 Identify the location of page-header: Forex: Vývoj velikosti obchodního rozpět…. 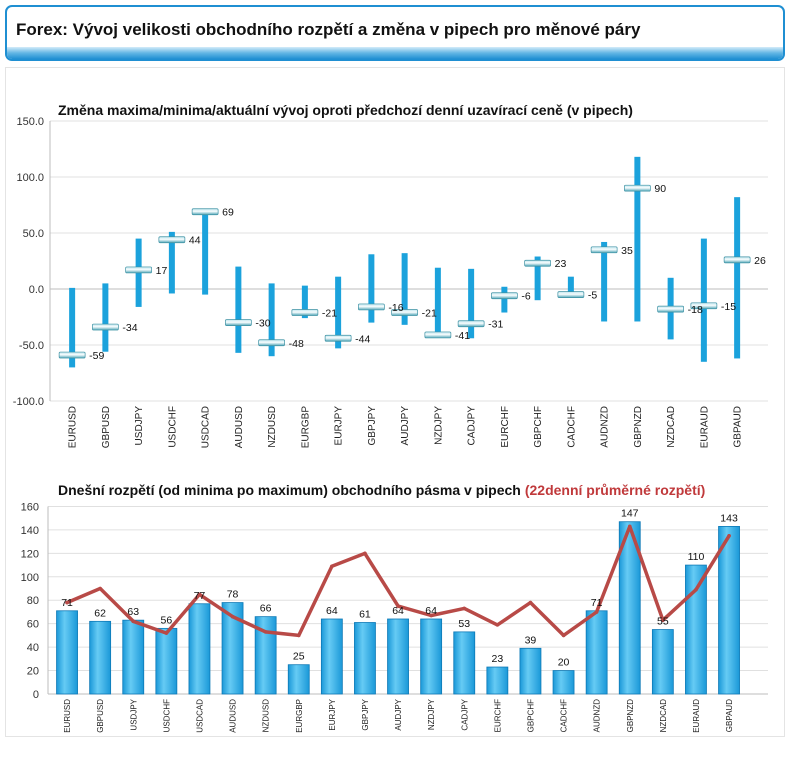
(395, 33).